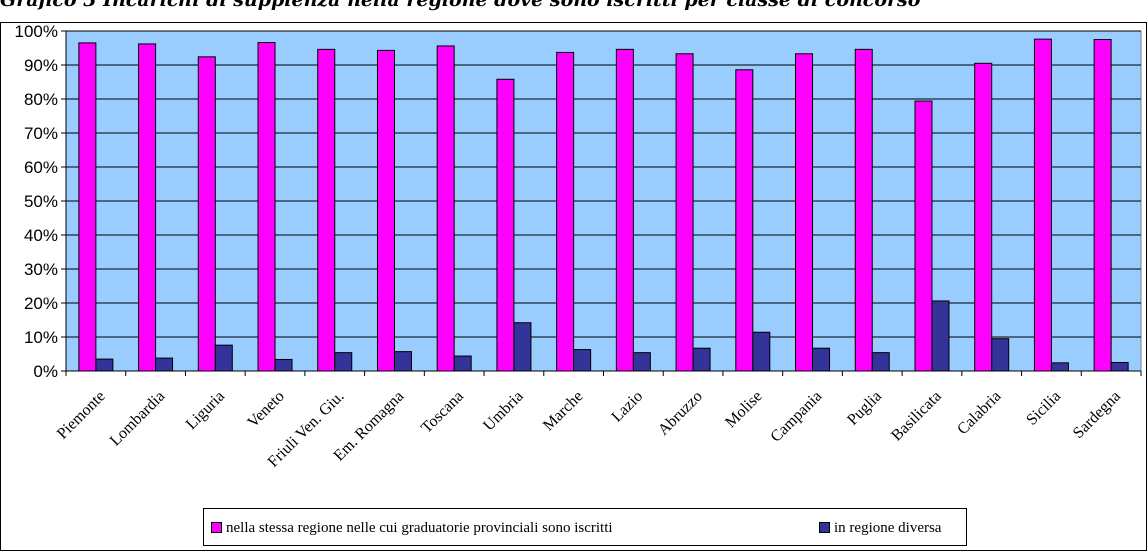 The width and height of the screenshot is (1147, 552). I want to click on legend-item-regione-diversa: in regione diversa, so click(880, 528).